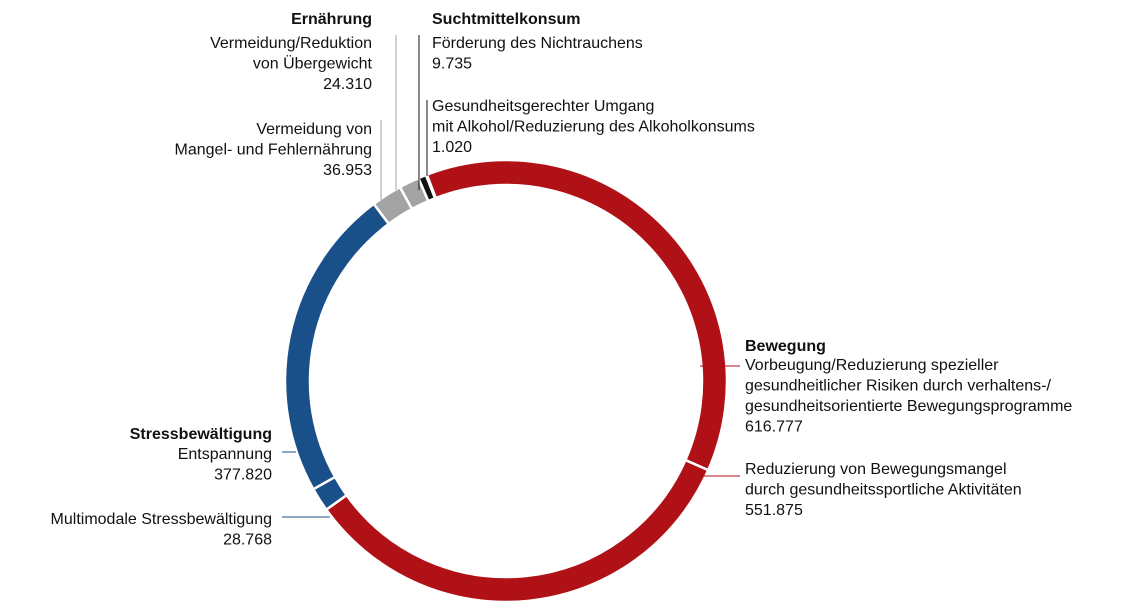  What do you see at coordinates (872, 365) in the screenshot?
I see `segment-label: Vorbeugung/Reduzierung spezieller` at bounding box center [872, 365].